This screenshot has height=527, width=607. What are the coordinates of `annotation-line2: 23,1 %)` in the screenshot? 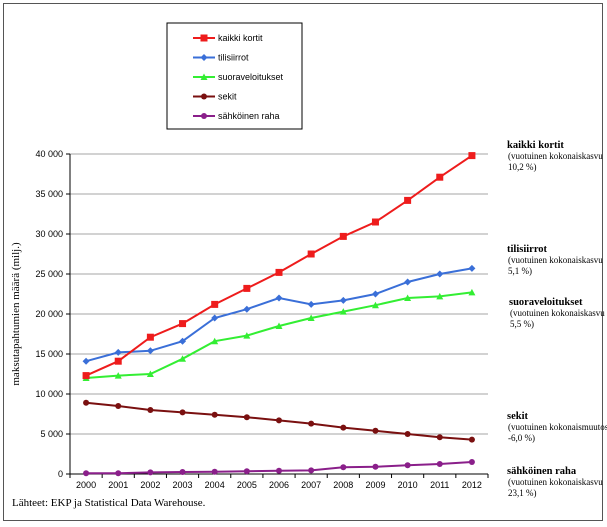 It's located at (522, 493).